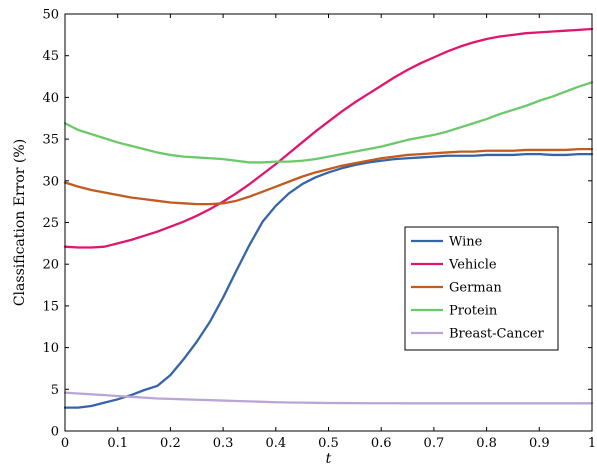  What do you see at coordinates (50, 15) in the screenshot?
I see `y-tick-label: 50` at bounding box center [50, 15].